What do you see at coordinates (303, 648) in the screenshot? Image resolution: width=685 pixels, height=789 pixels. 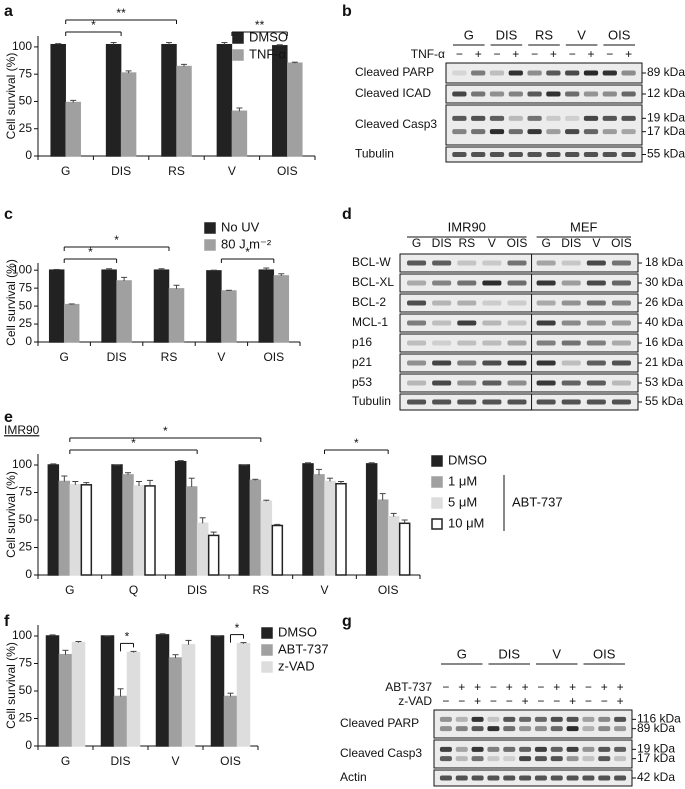 I see `legend-label: ABT-737` at bounding box center [303, 648].